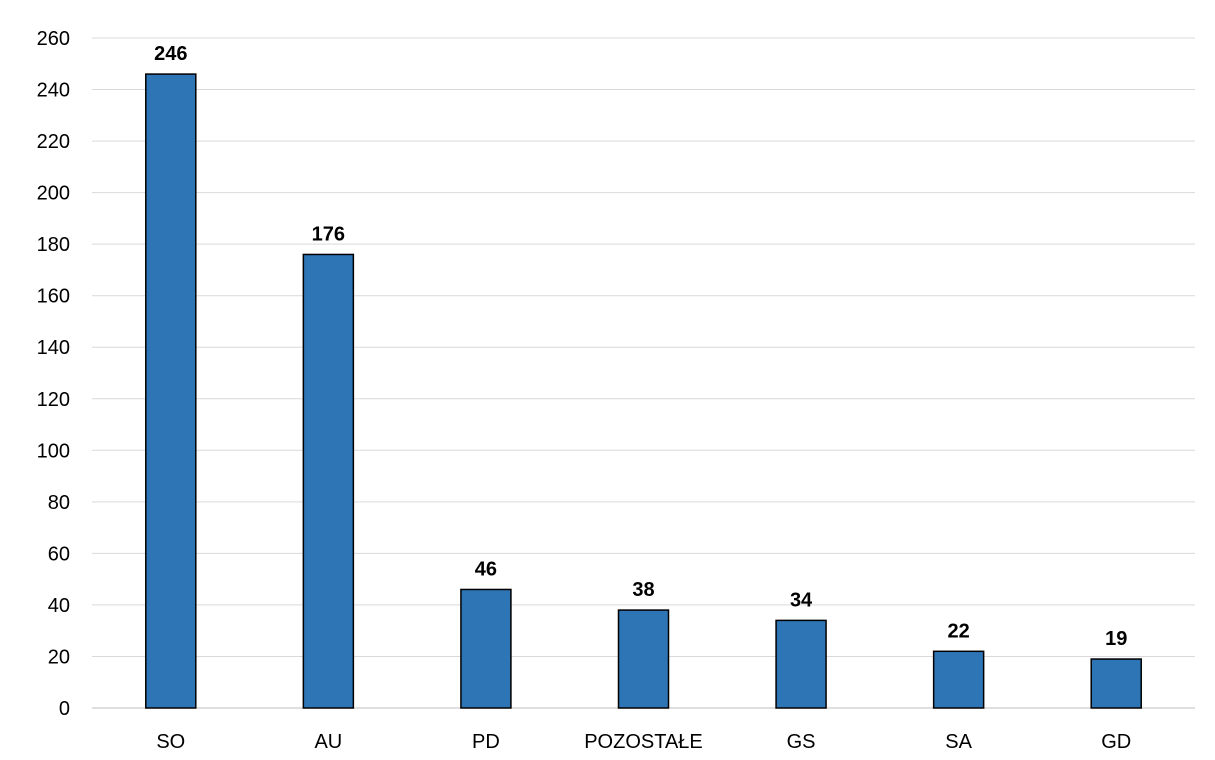  What do you see at coordinates (53, 400) in the screenshot?
I see `y-tick-label: 120` at bounding box center [53, 400].